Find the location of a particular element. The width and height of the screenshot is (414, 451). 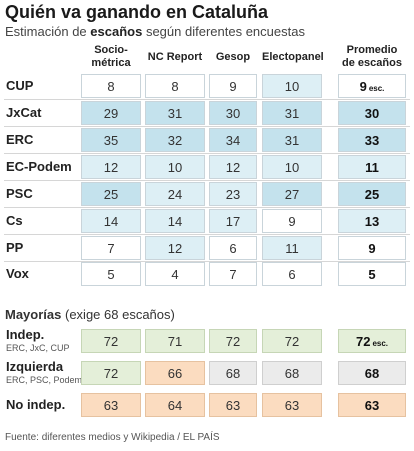

poll-cell: 23 is located at coordinates (233, 194).